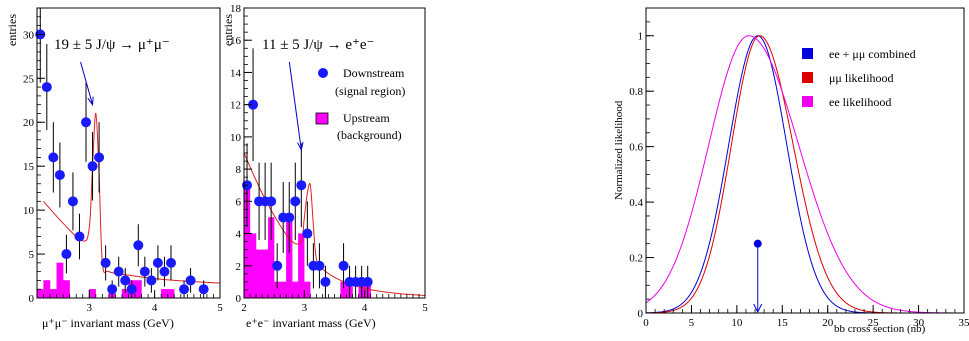  I want to click on legend-label-ee: ee likelihood, so click(860, 102).